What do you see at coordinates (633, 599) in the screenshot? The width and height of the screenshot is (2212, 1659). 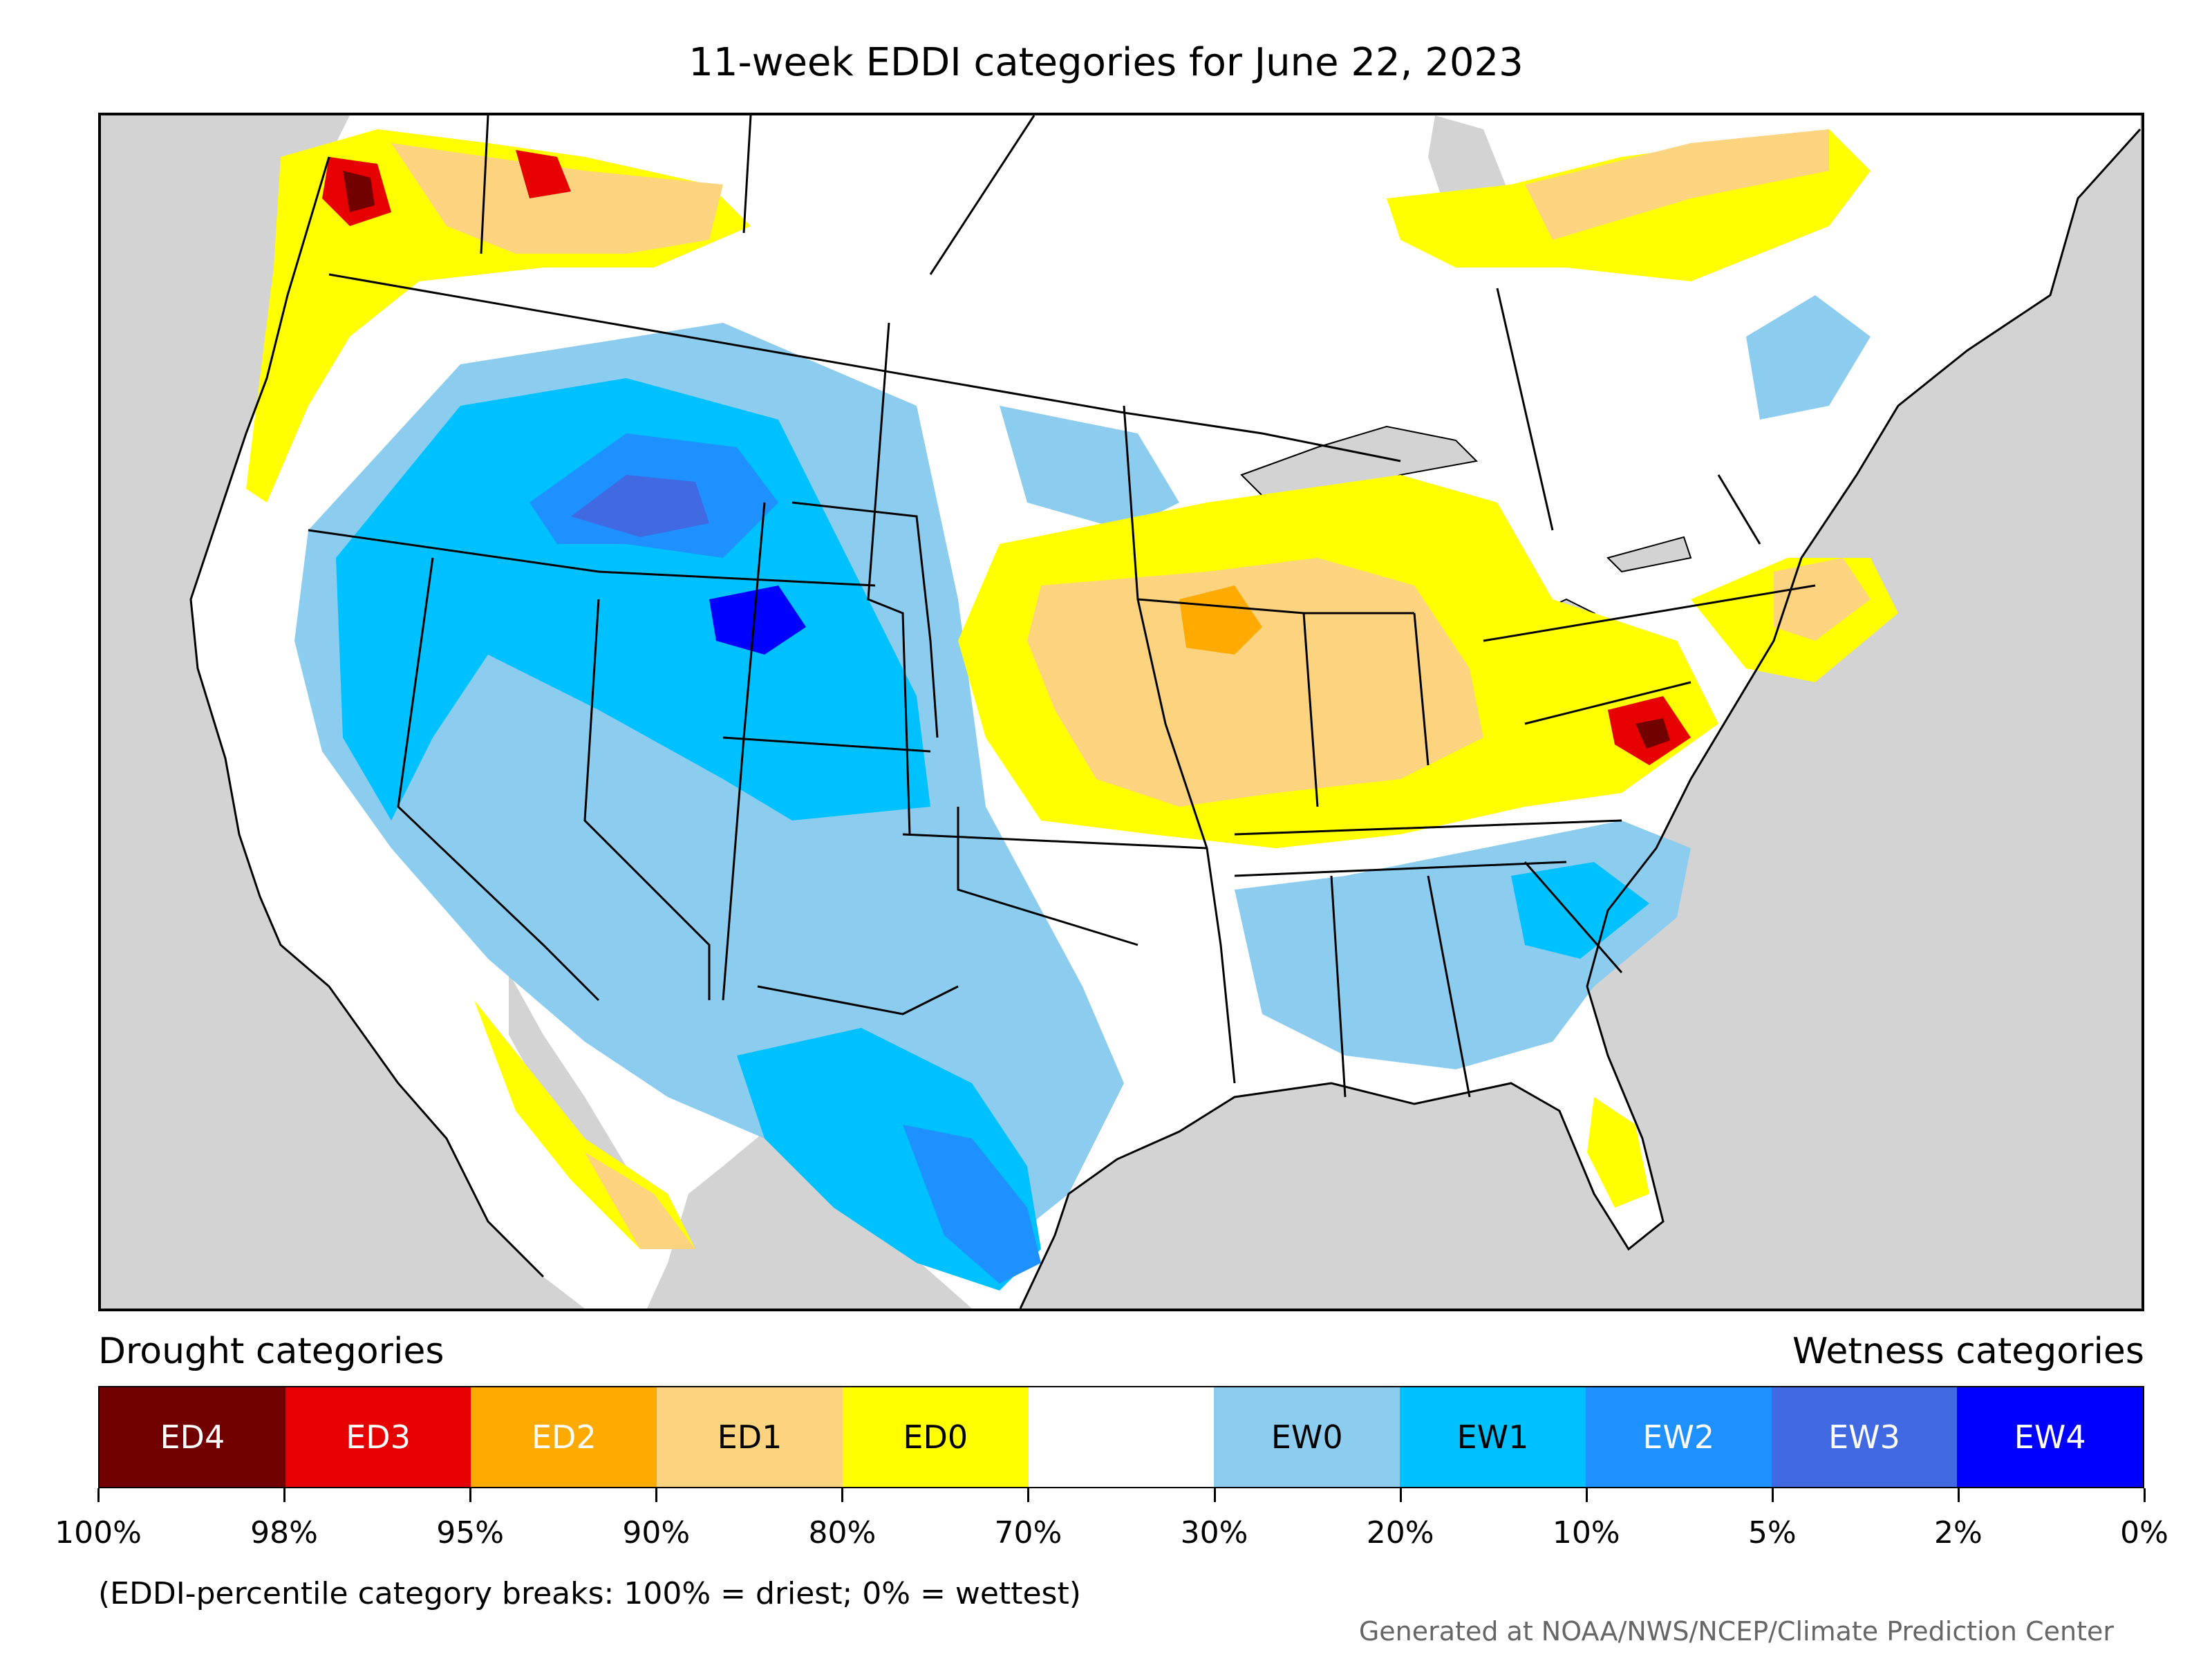 I see `ew1-region-west` at bounding box center [633, 599].